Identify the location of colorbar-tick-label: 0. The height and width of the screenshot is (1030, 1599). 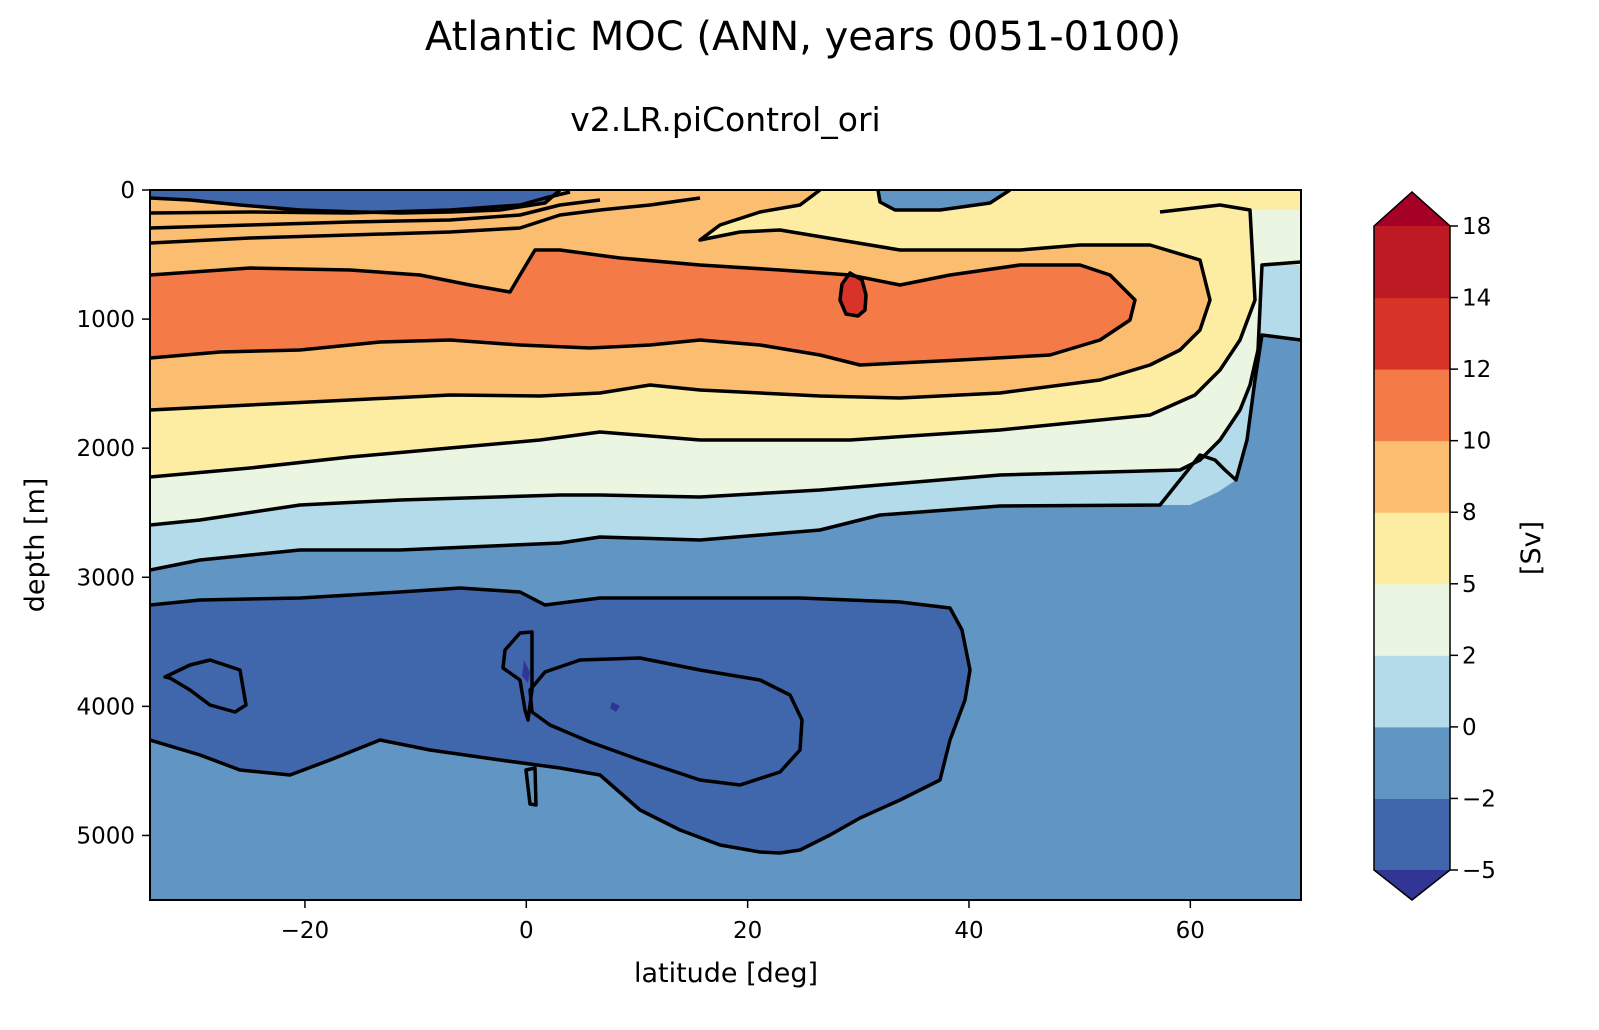
(1469, 728).